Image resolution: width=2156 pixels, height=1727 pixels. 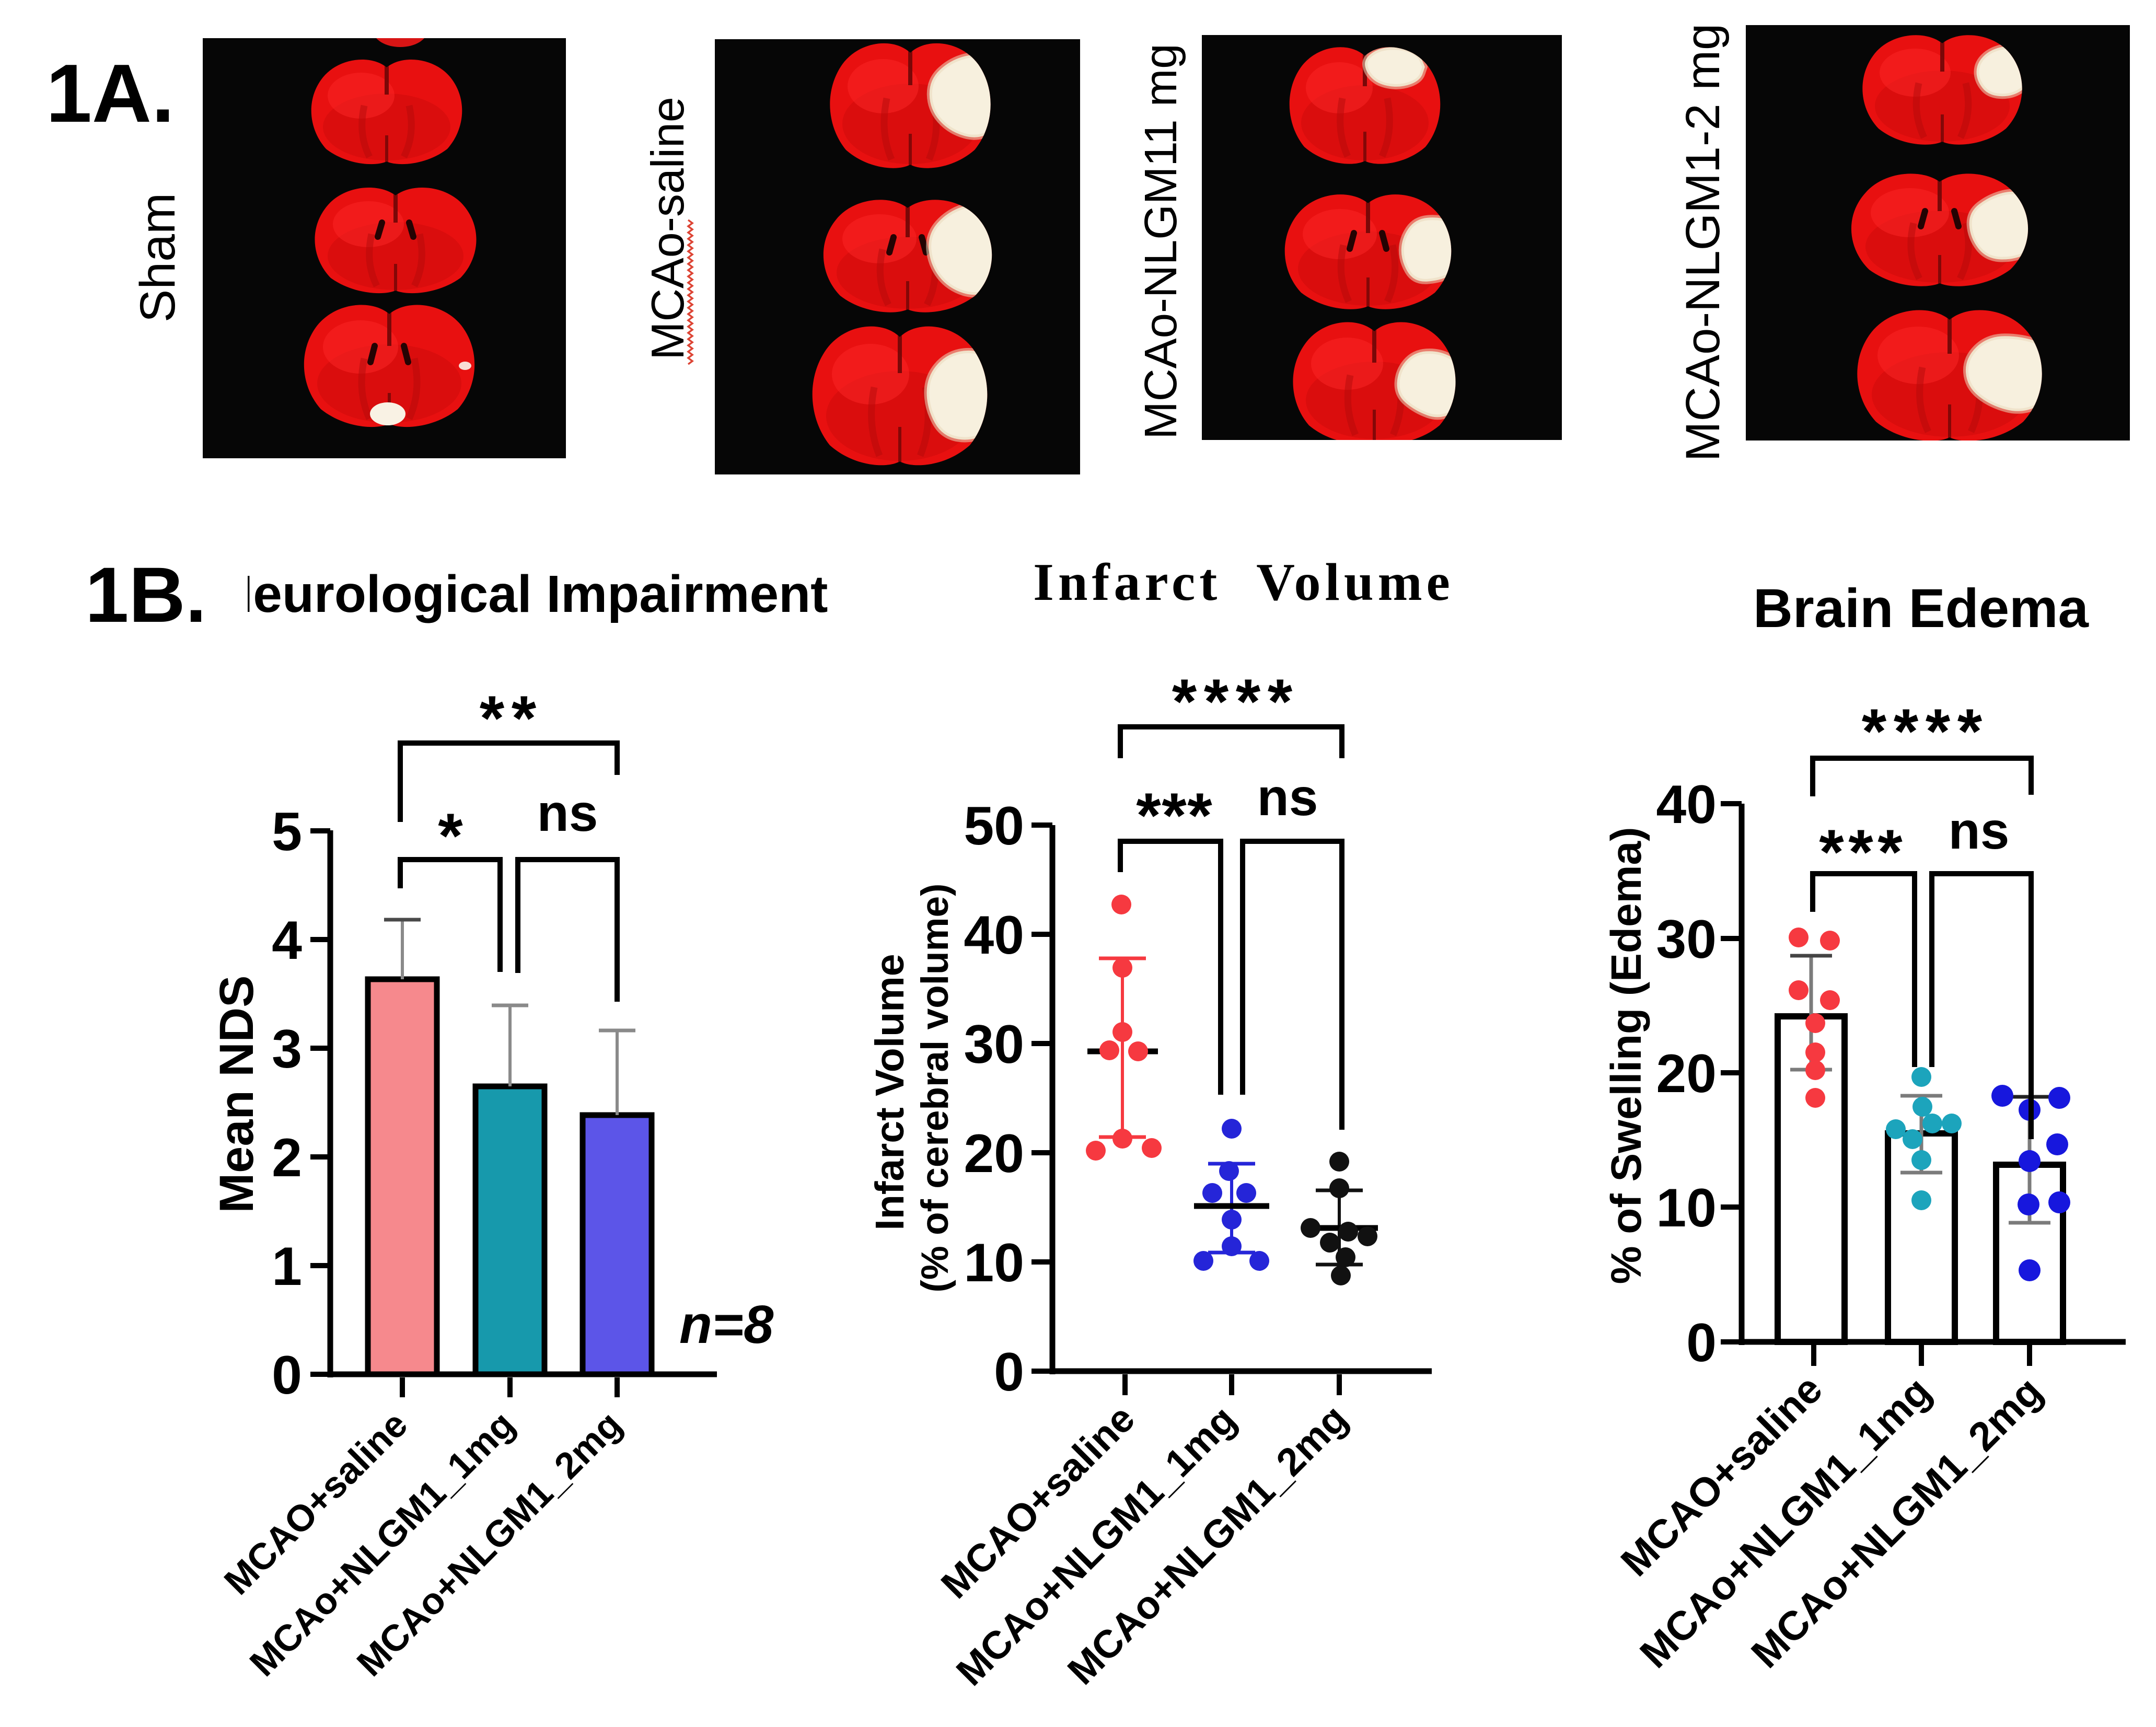 What do you see at coordinates (1703, 242) in the screenshot?
I see `svg-text: MCAo-NLGM1-2 mg` at bounding box center [1703, 242].